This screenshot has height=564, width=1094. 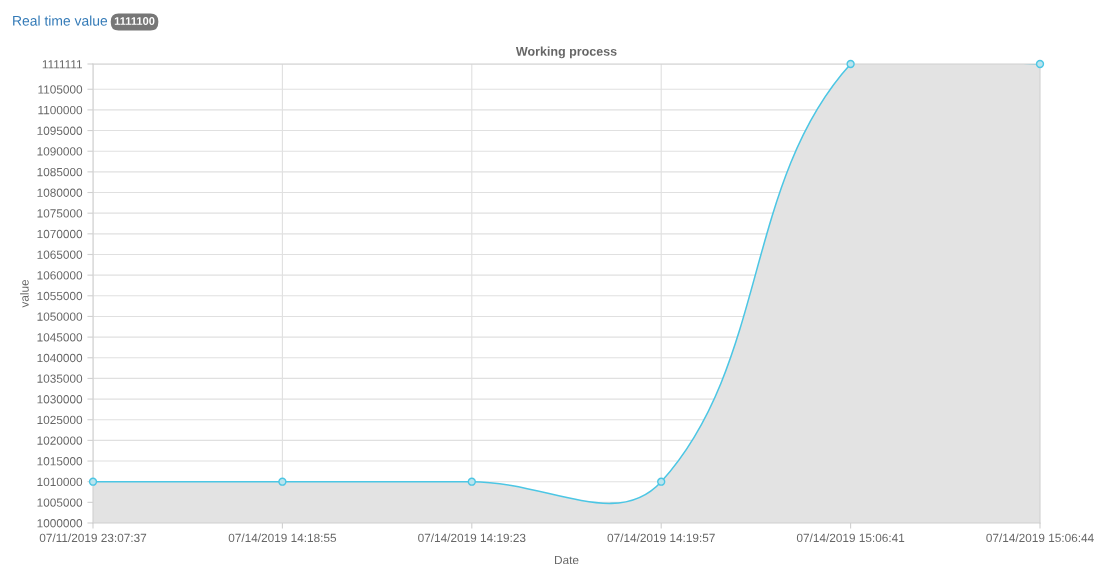 What do you see at coordinates (472, 538) in the screenshot?
I see `x-tick-label: 07/14/2019 14:19:23` at bounding box center [472, 538].